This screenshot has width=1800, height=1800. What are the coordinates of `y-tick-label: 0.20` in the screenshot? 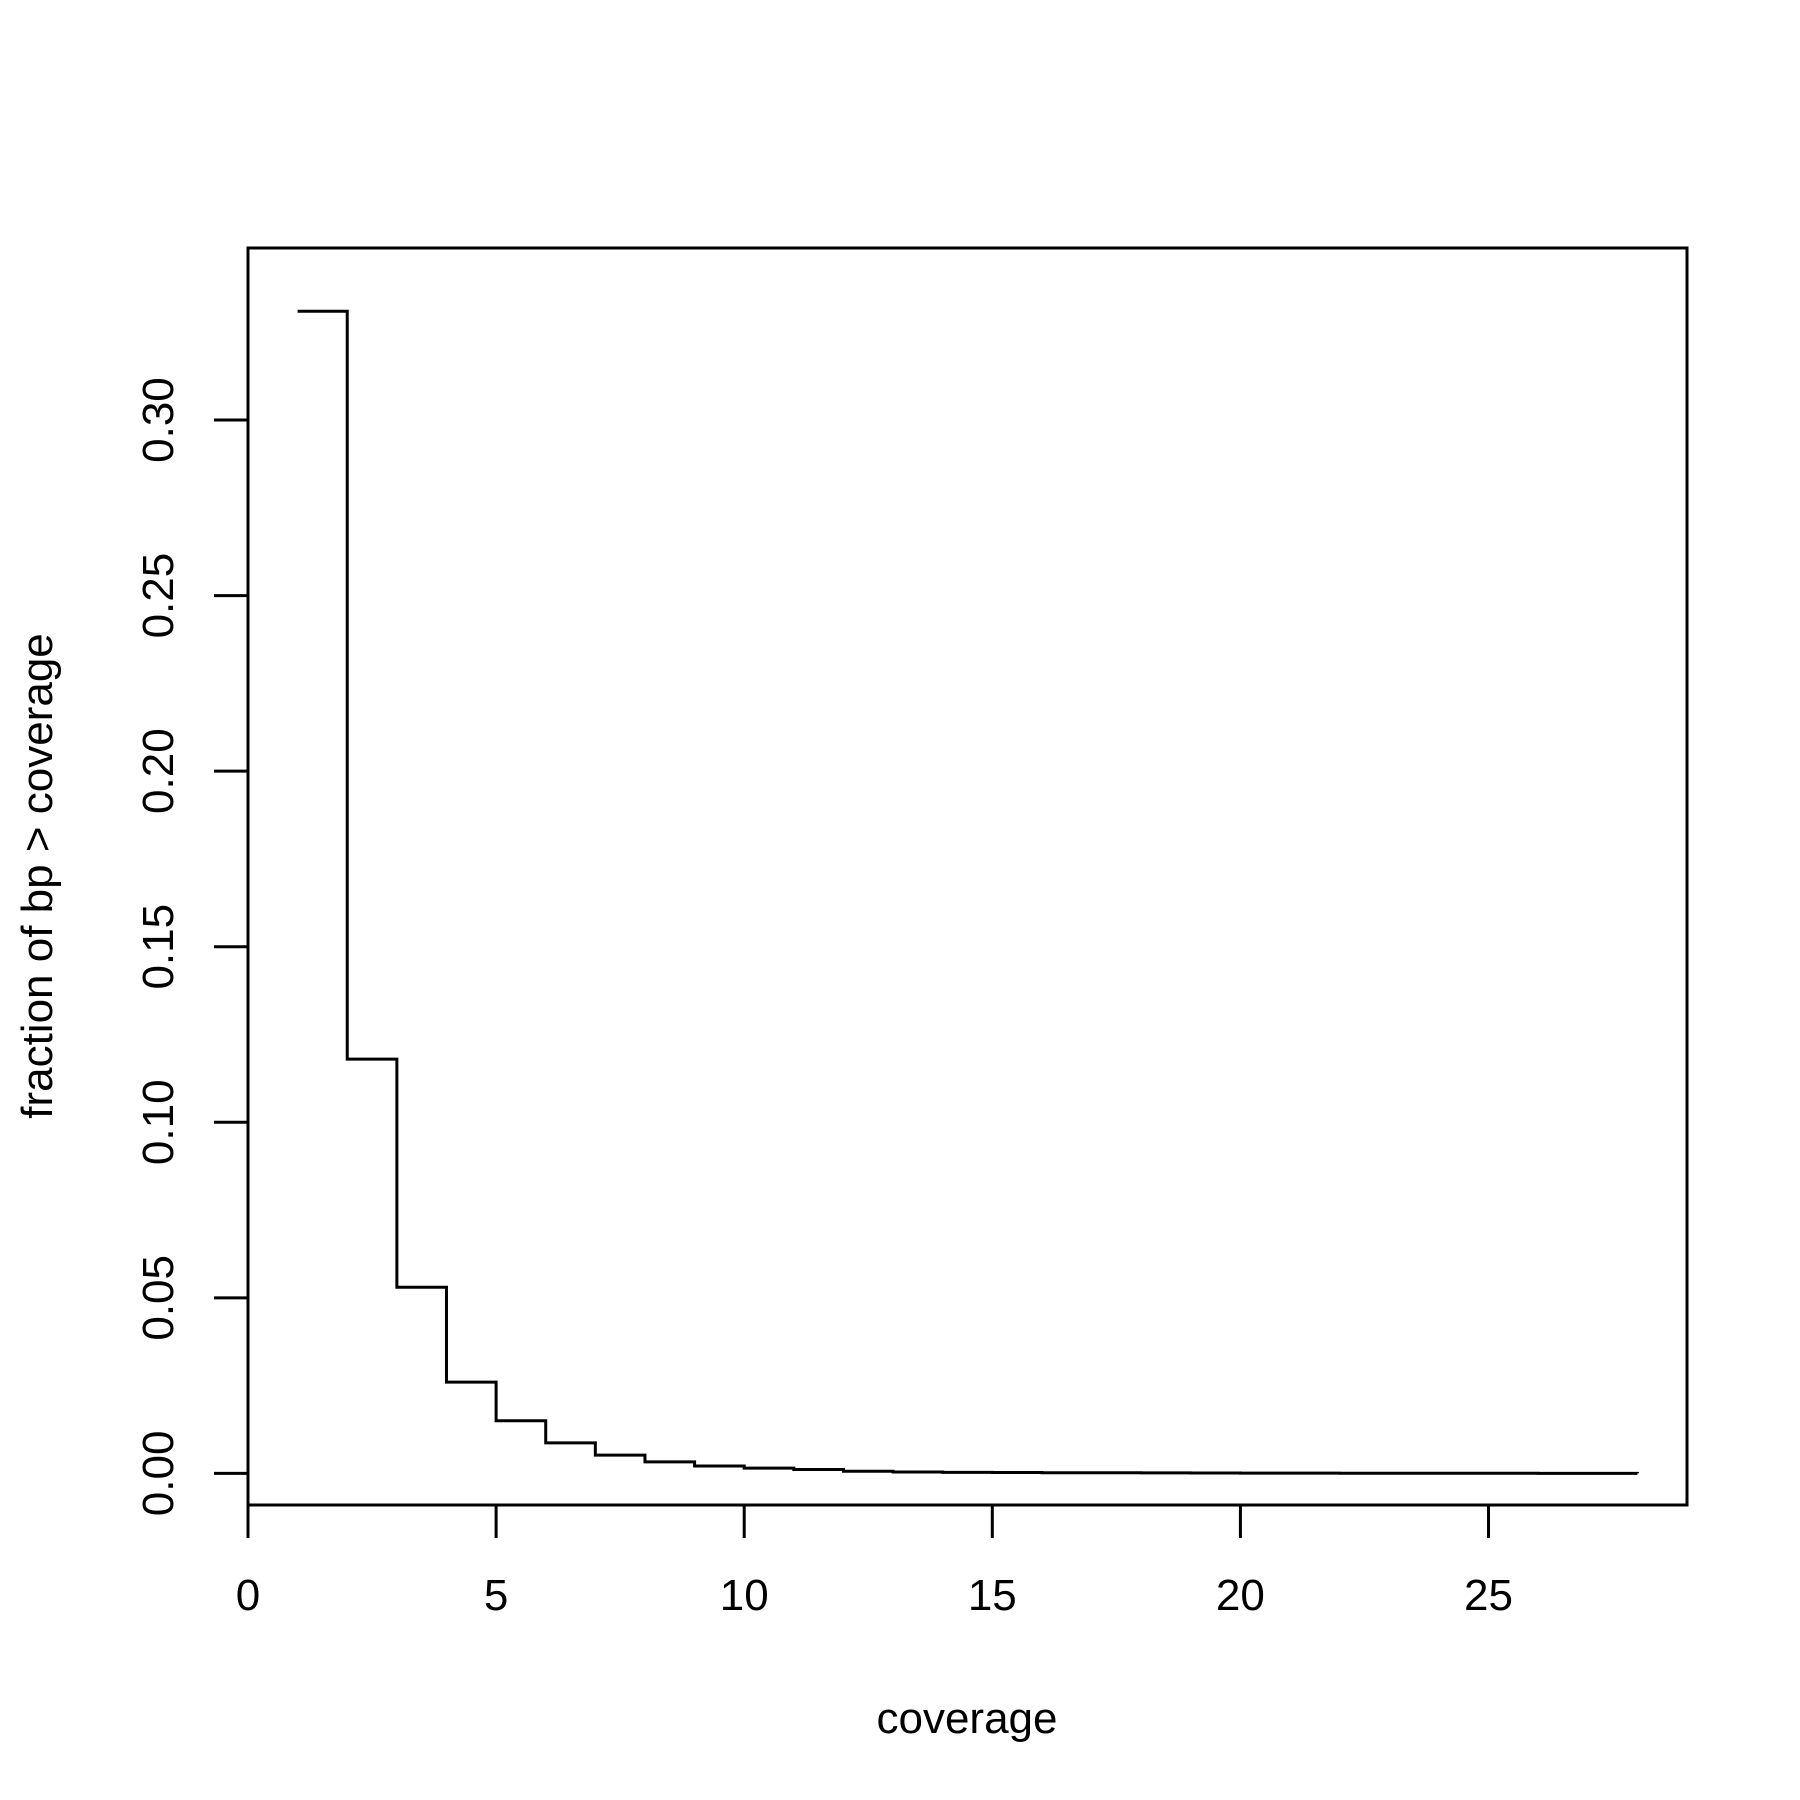 It's located at (158, 771).